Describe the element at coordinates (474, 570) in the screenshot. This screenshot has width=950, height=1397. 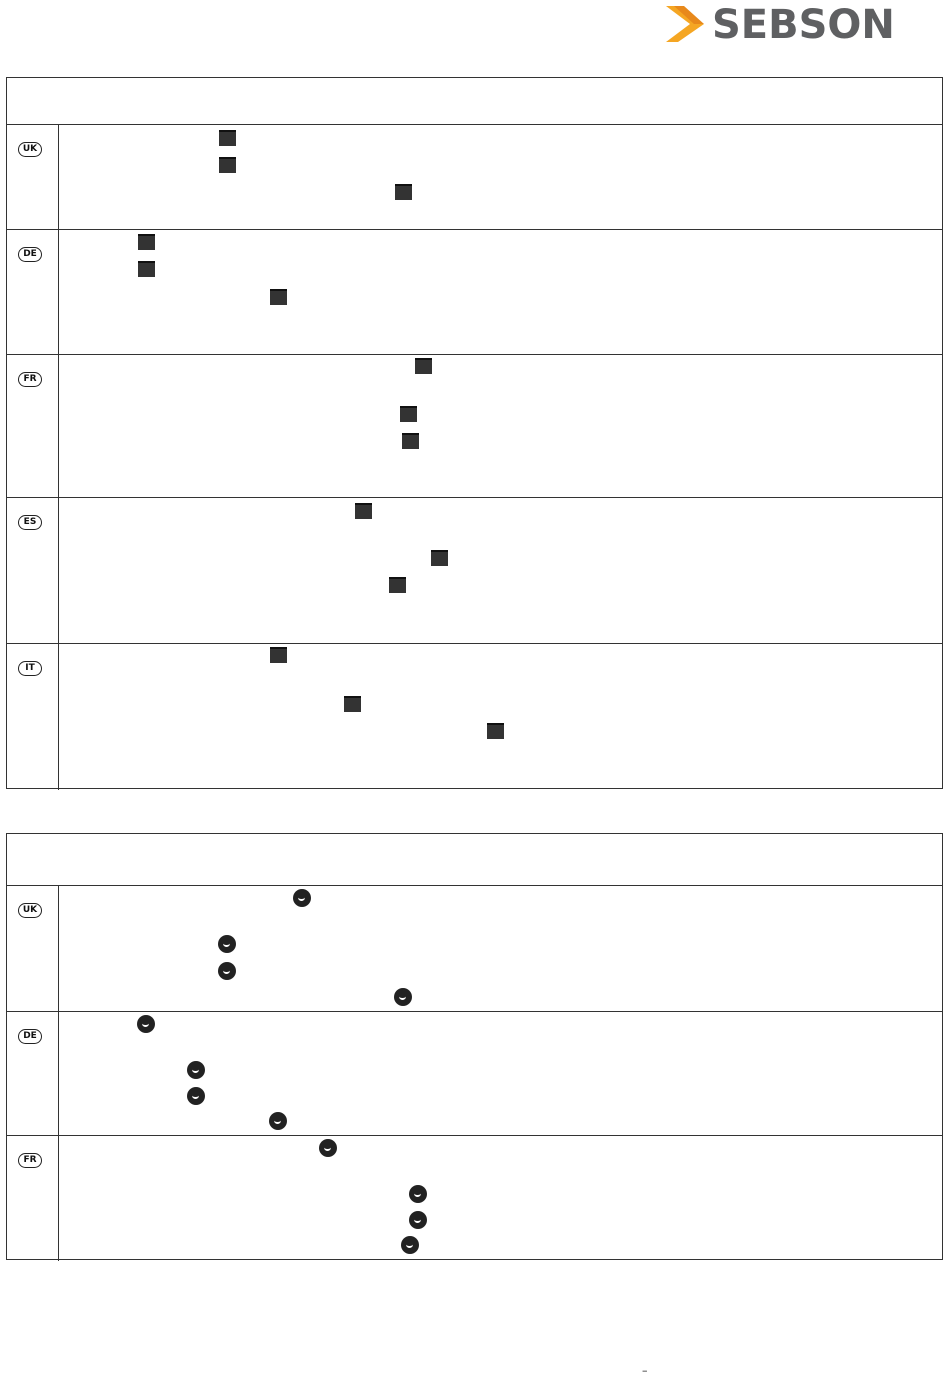
I see `table-row: ES` at that location.